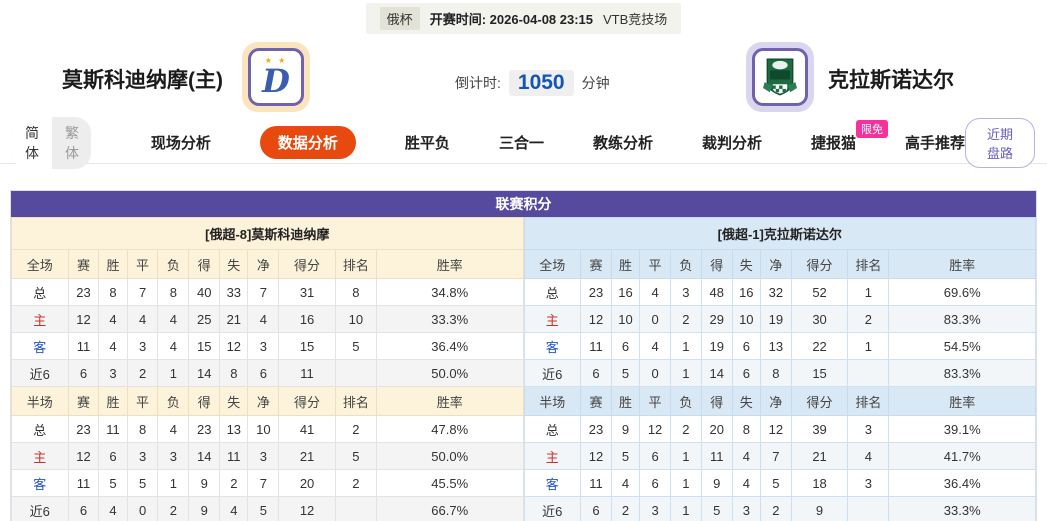  I want to click on table-row: 近6 6 2 3 1 5 3 2 9 33.3%, so click(779, 508).